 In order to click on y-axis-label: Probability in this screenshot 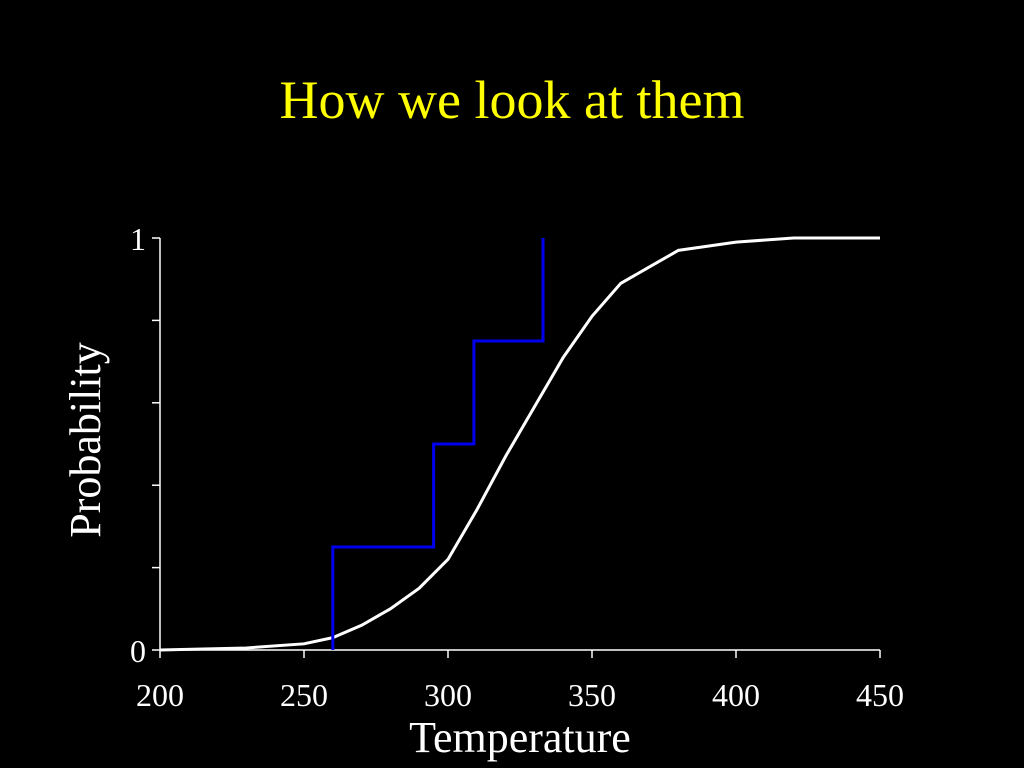, I will do `click(85, 440)`.